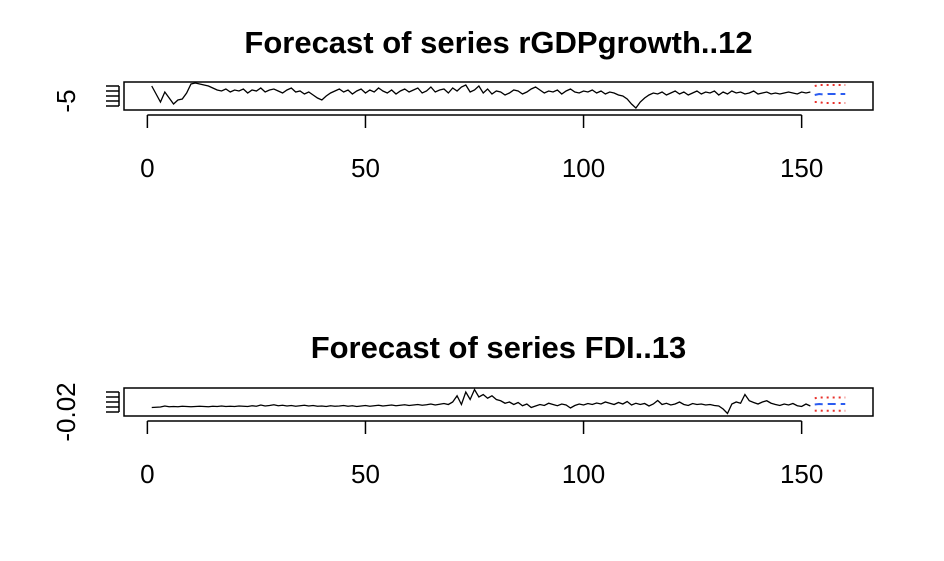 This screenshot has width=944, height=561. What do you see at coordinates (499, 347) in the screenshot?
I see `chart-title: Forecast of series FDI..13` at bounding box center [499, 347].